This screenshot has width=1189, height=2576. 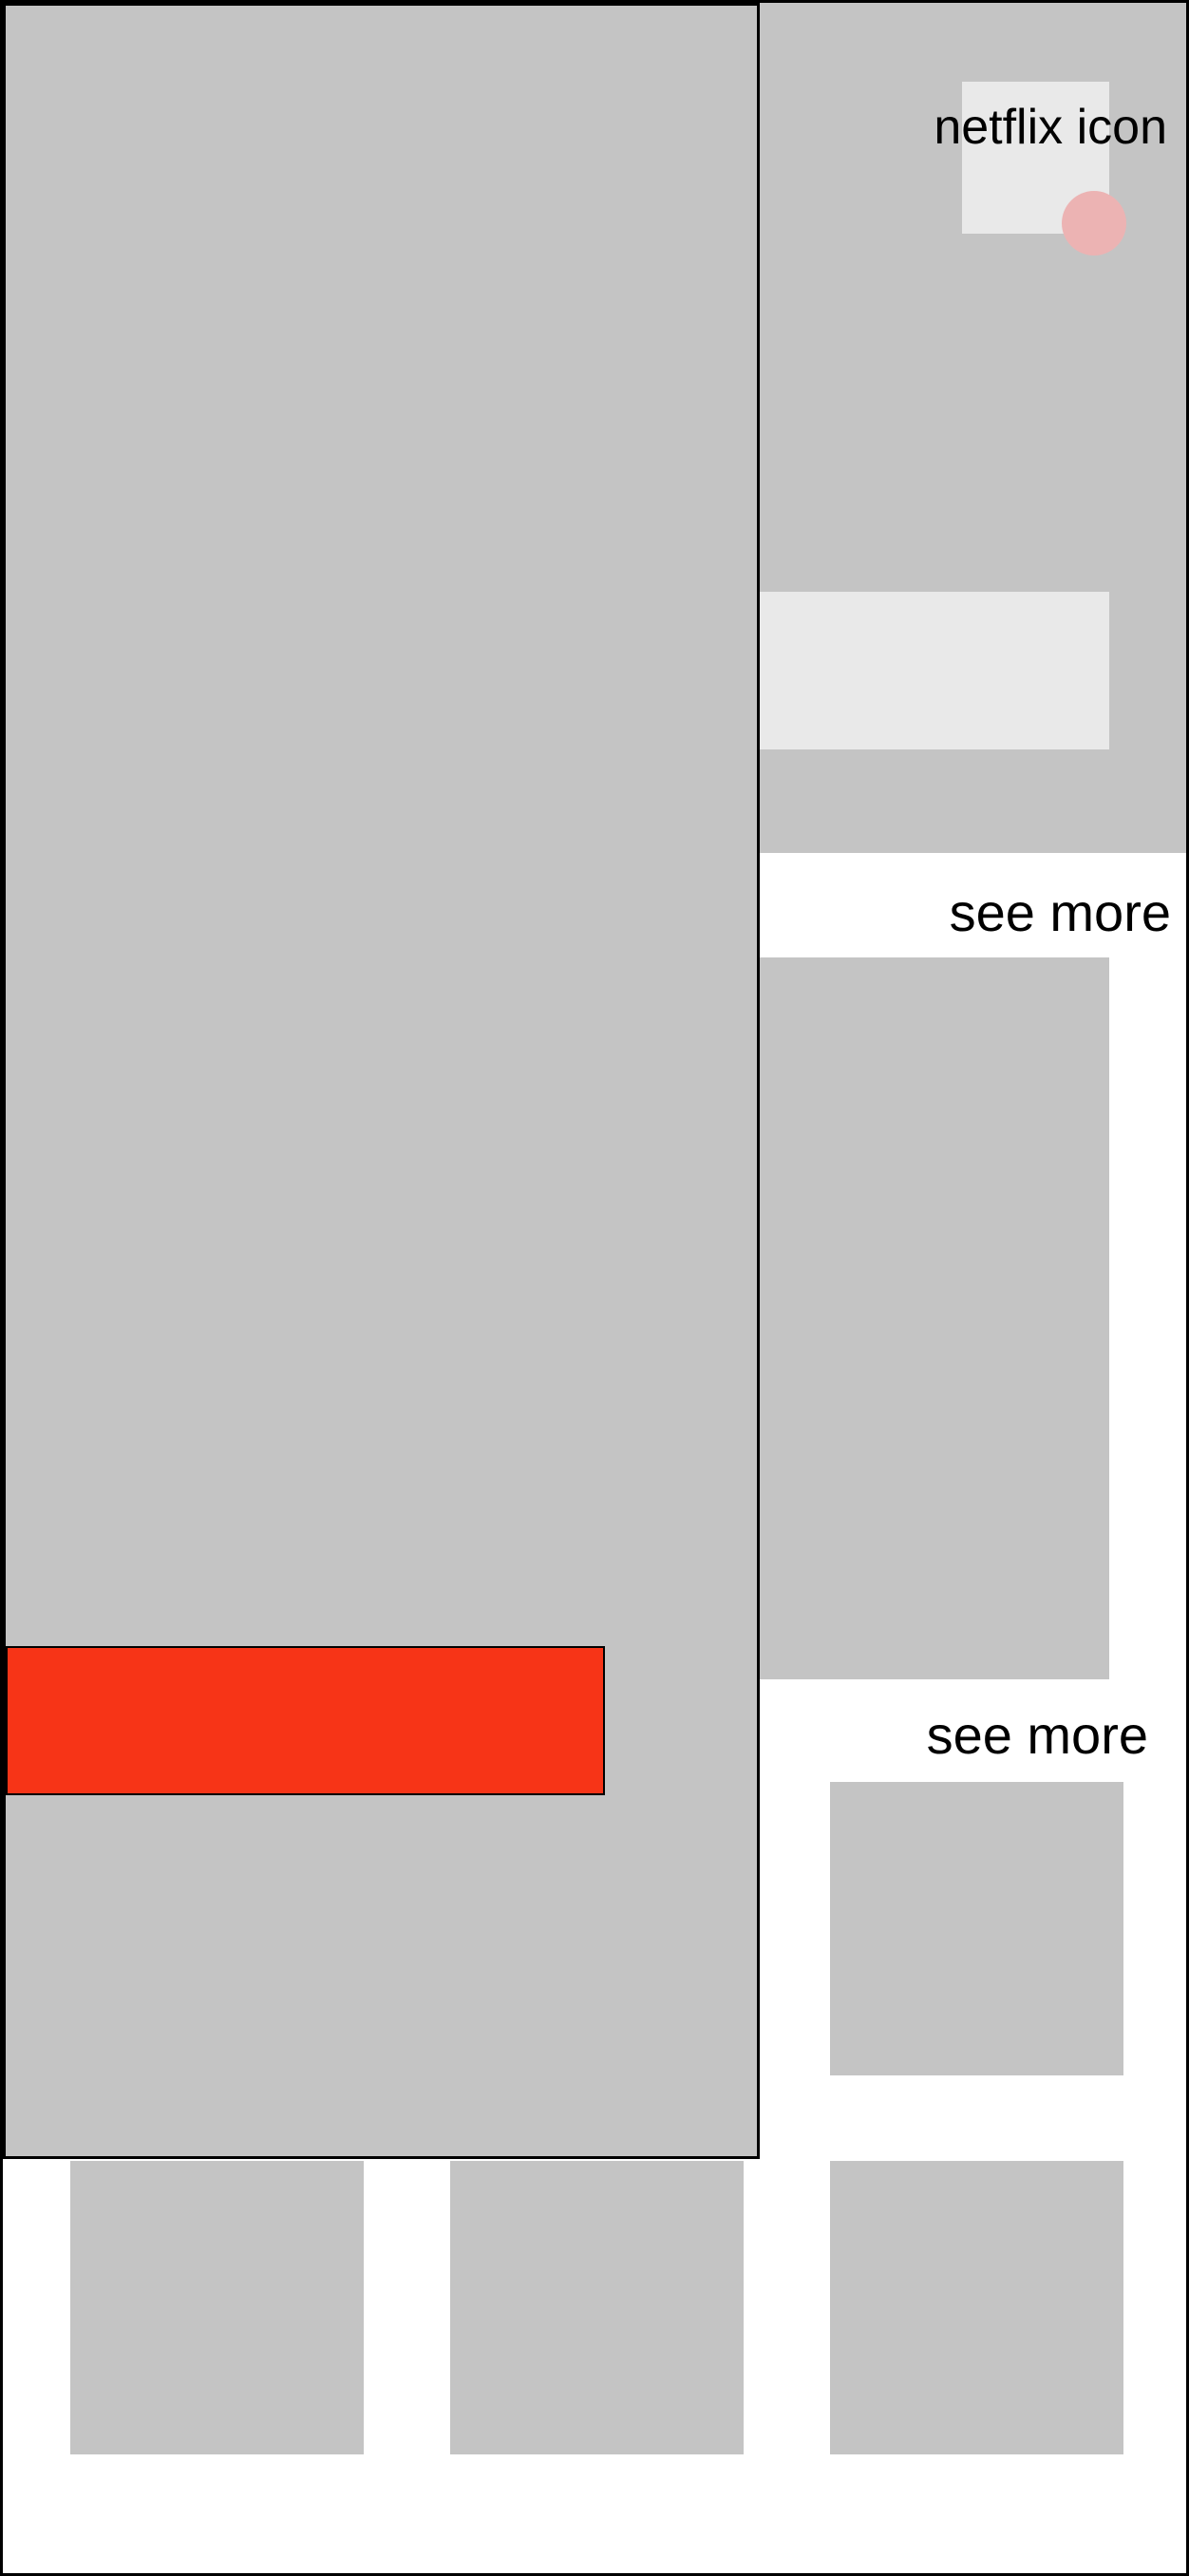 What do you see at coordinates (305, 1720) in the screenshot?
I see `primary-action-button` at bounding box center [305, 1720].